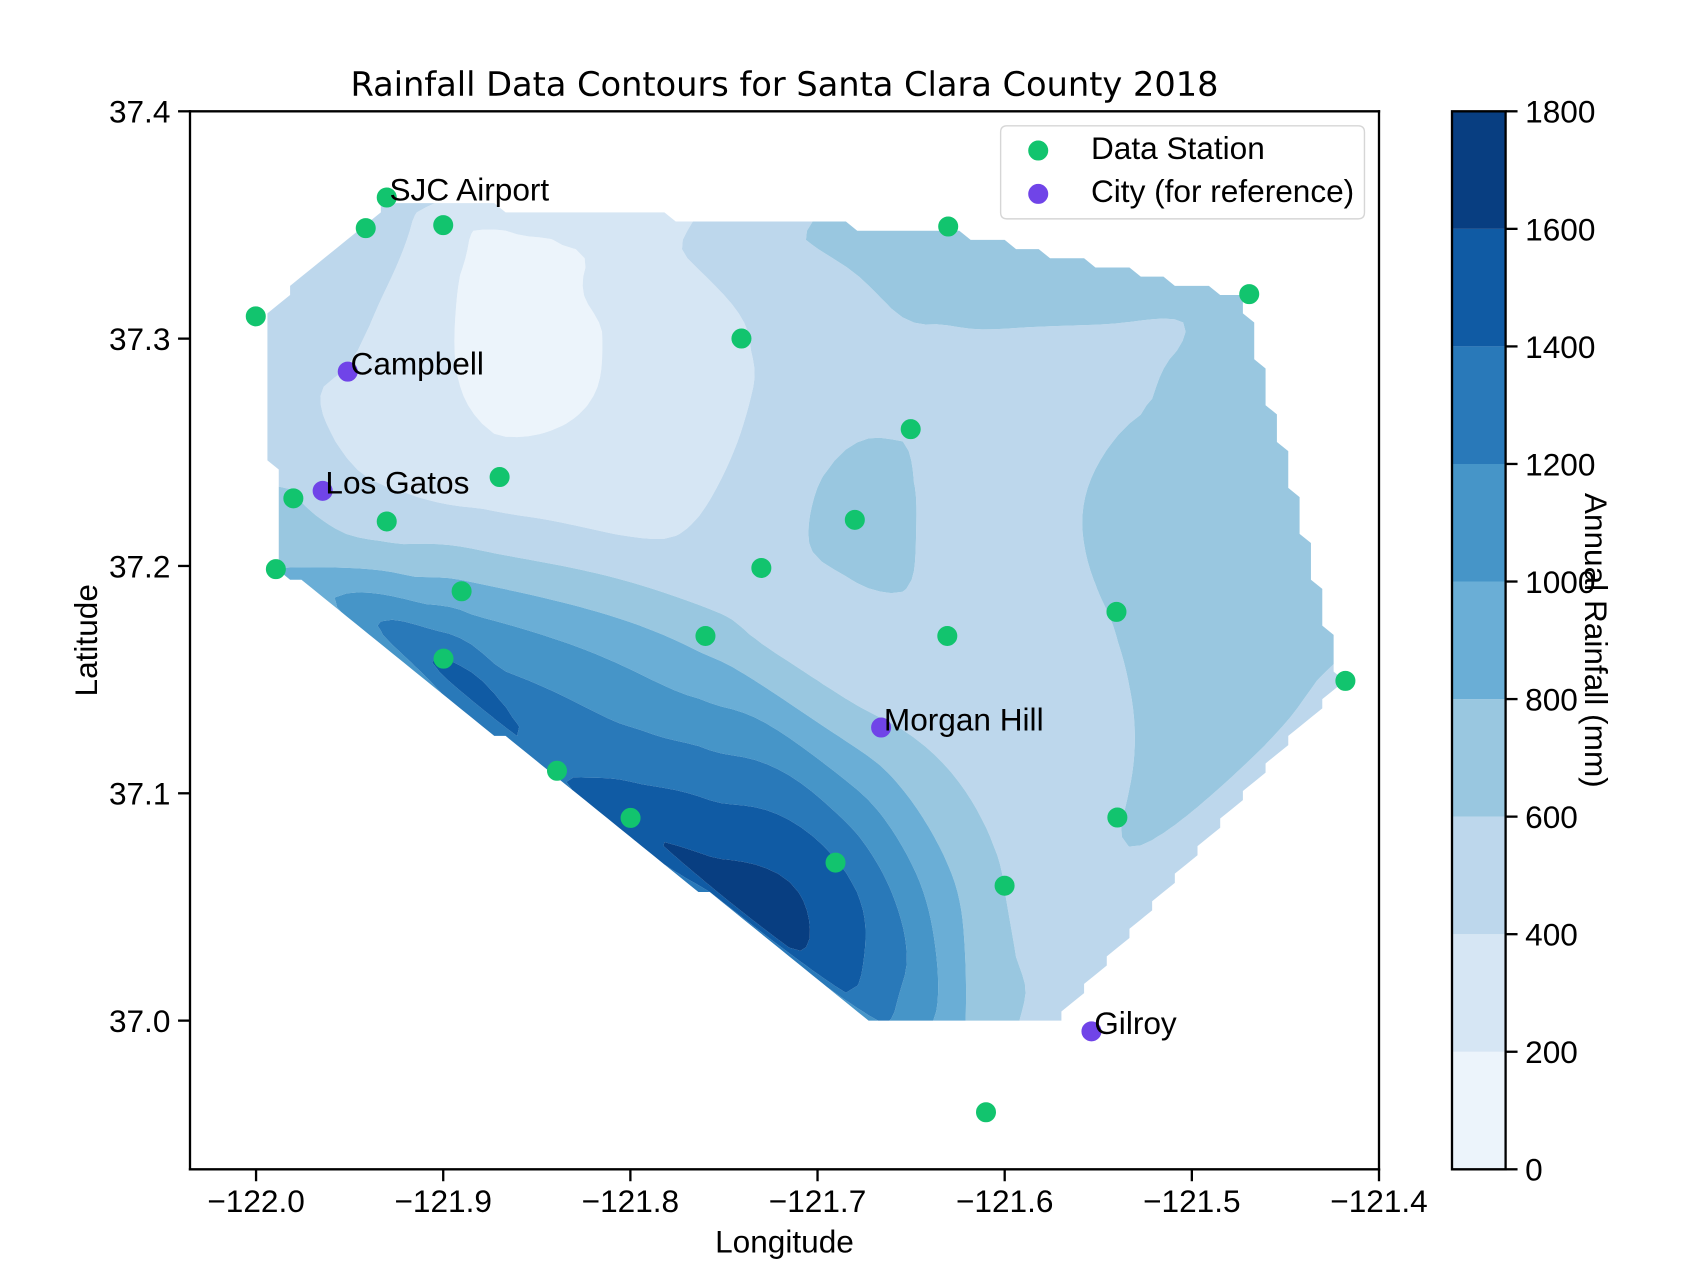 This screenshot has height=1288, width=1684. Describe the element at coordinates (139, 1021) in the screenshot. I see `svg-text: 37.0` at that location.